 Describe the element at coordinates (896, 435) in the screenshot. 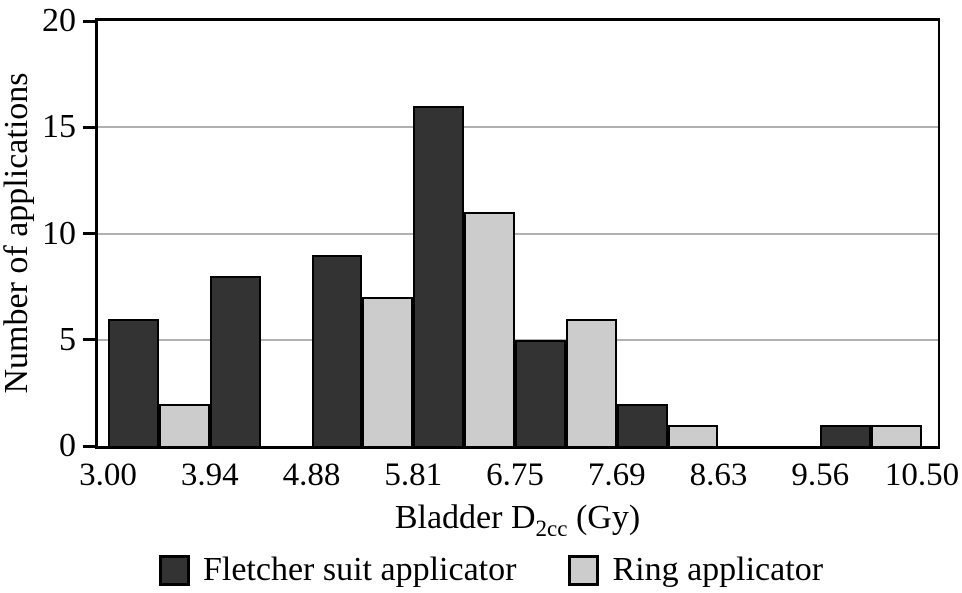

I see `bar-ring-bin7` at that location.